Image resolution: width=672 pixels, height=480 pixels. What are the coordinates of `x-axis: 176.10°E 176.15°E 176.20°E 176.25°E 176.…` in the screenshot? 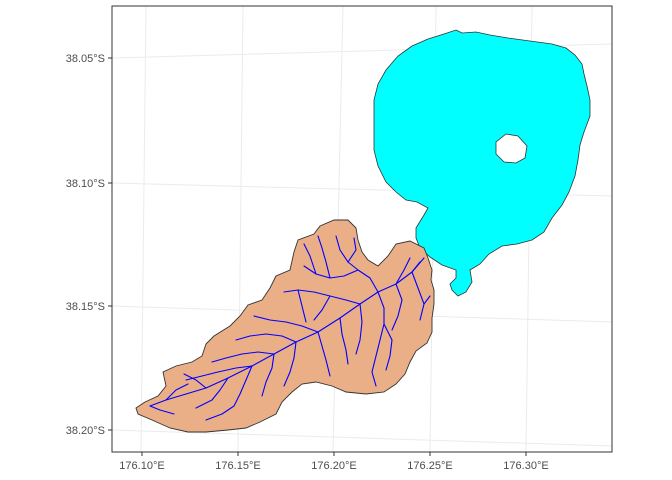 It's located at (334, 462).